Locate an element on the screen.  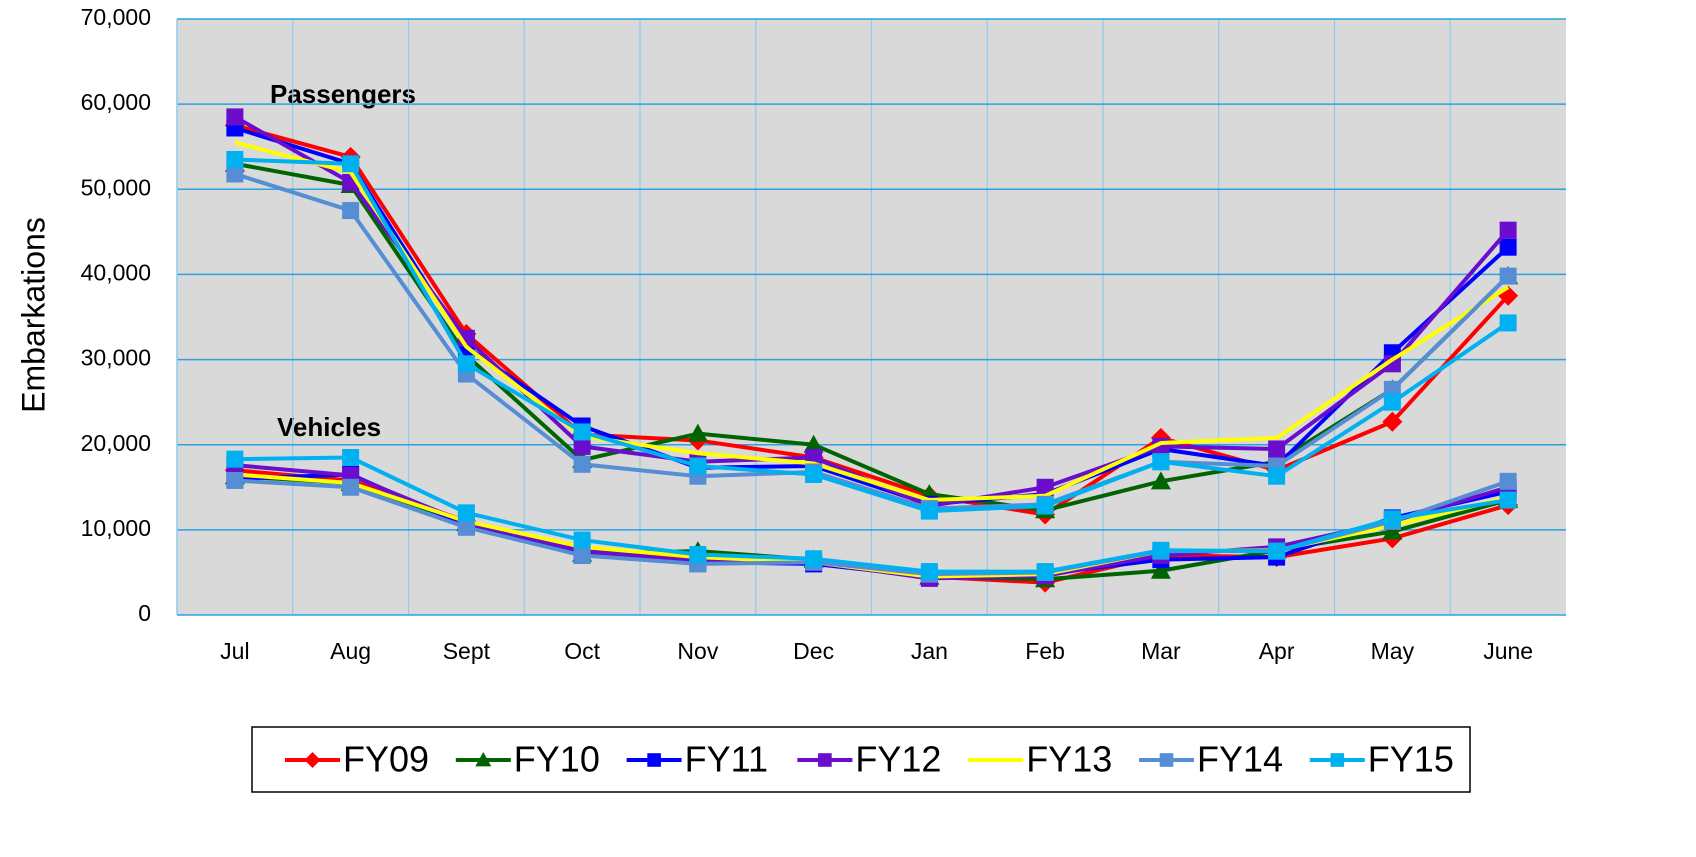
x-tick-label: Feb is located at coordinates (1045, 651).